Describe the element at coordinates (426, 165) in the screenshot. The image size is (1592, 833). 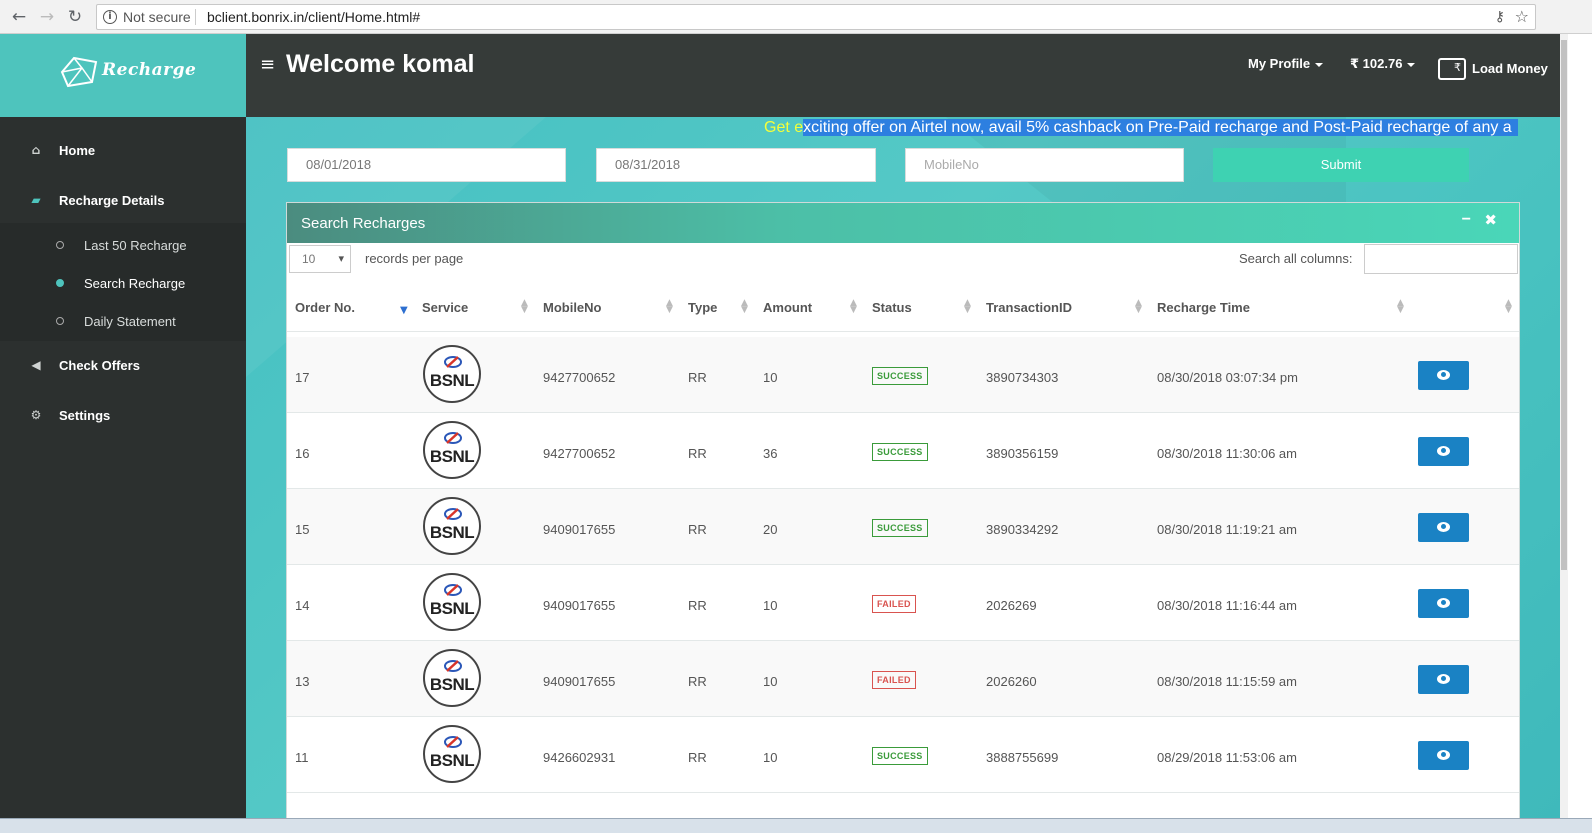
I see `from-date-input: 08/01/2018` at that location.